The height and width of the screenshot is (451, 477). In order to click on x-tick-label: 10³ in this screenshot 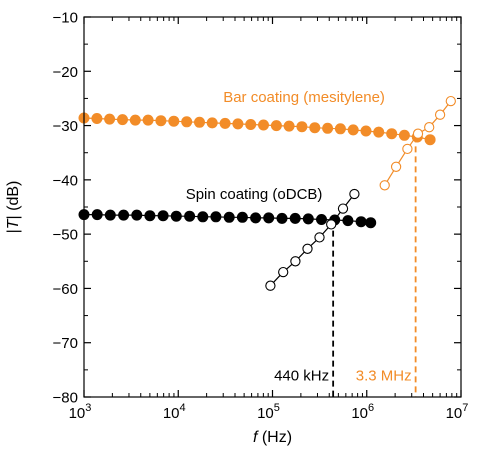, I will do `click(80, 412)`.